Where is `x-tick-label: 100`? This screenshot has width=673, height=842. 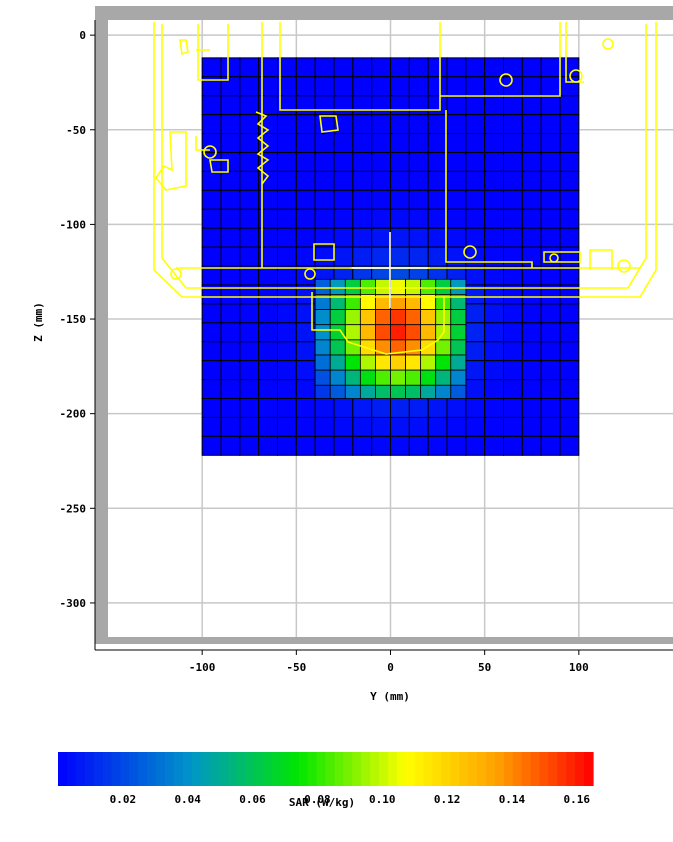
x-tick-label: 100 is located at coordinates (579, 667).